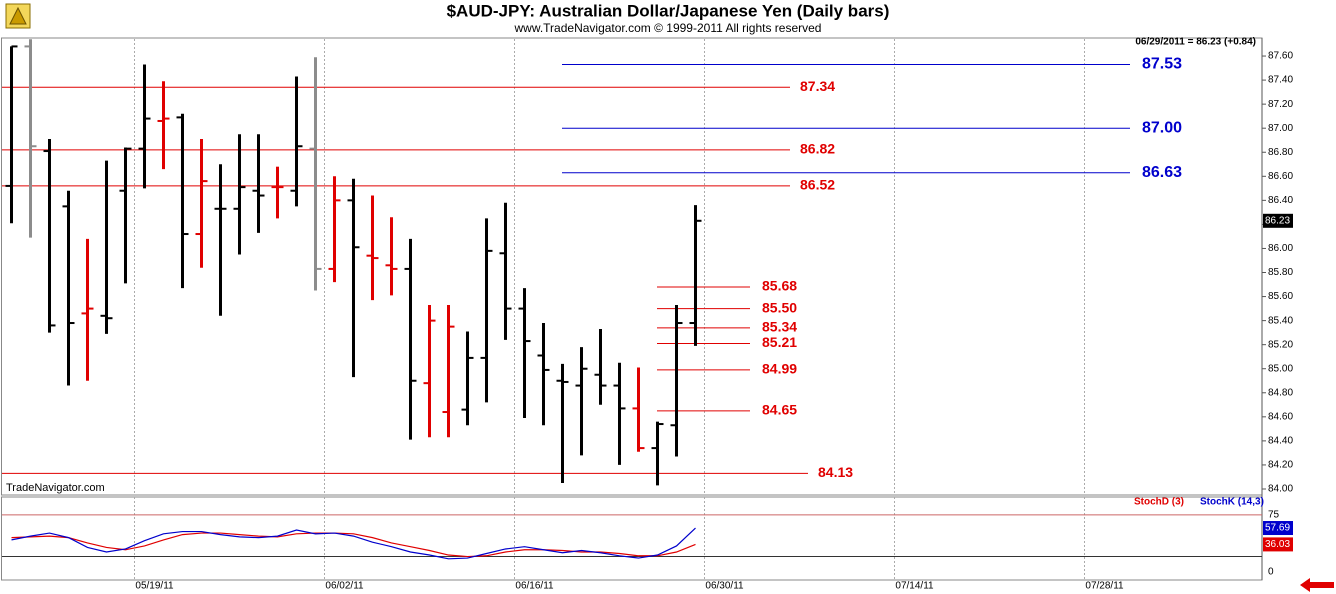 Image resolution: width=1336 pixels, height=594 pixels. I want to click on level-label: 85.68, so click(779, 286).